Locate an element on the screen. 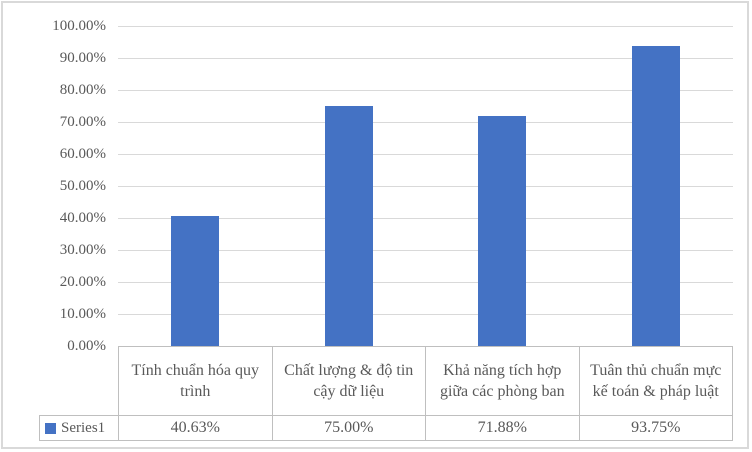 The image size is (752, 452). bar-tuan-thu-chuan-muc is located at coordinates (656, 196).